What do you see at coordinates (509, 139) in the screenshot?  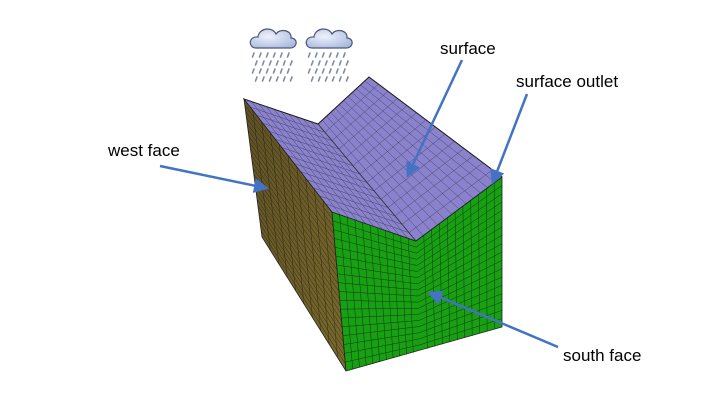 I see `surface-outlet-arrow` at bounding box center [509, 139].